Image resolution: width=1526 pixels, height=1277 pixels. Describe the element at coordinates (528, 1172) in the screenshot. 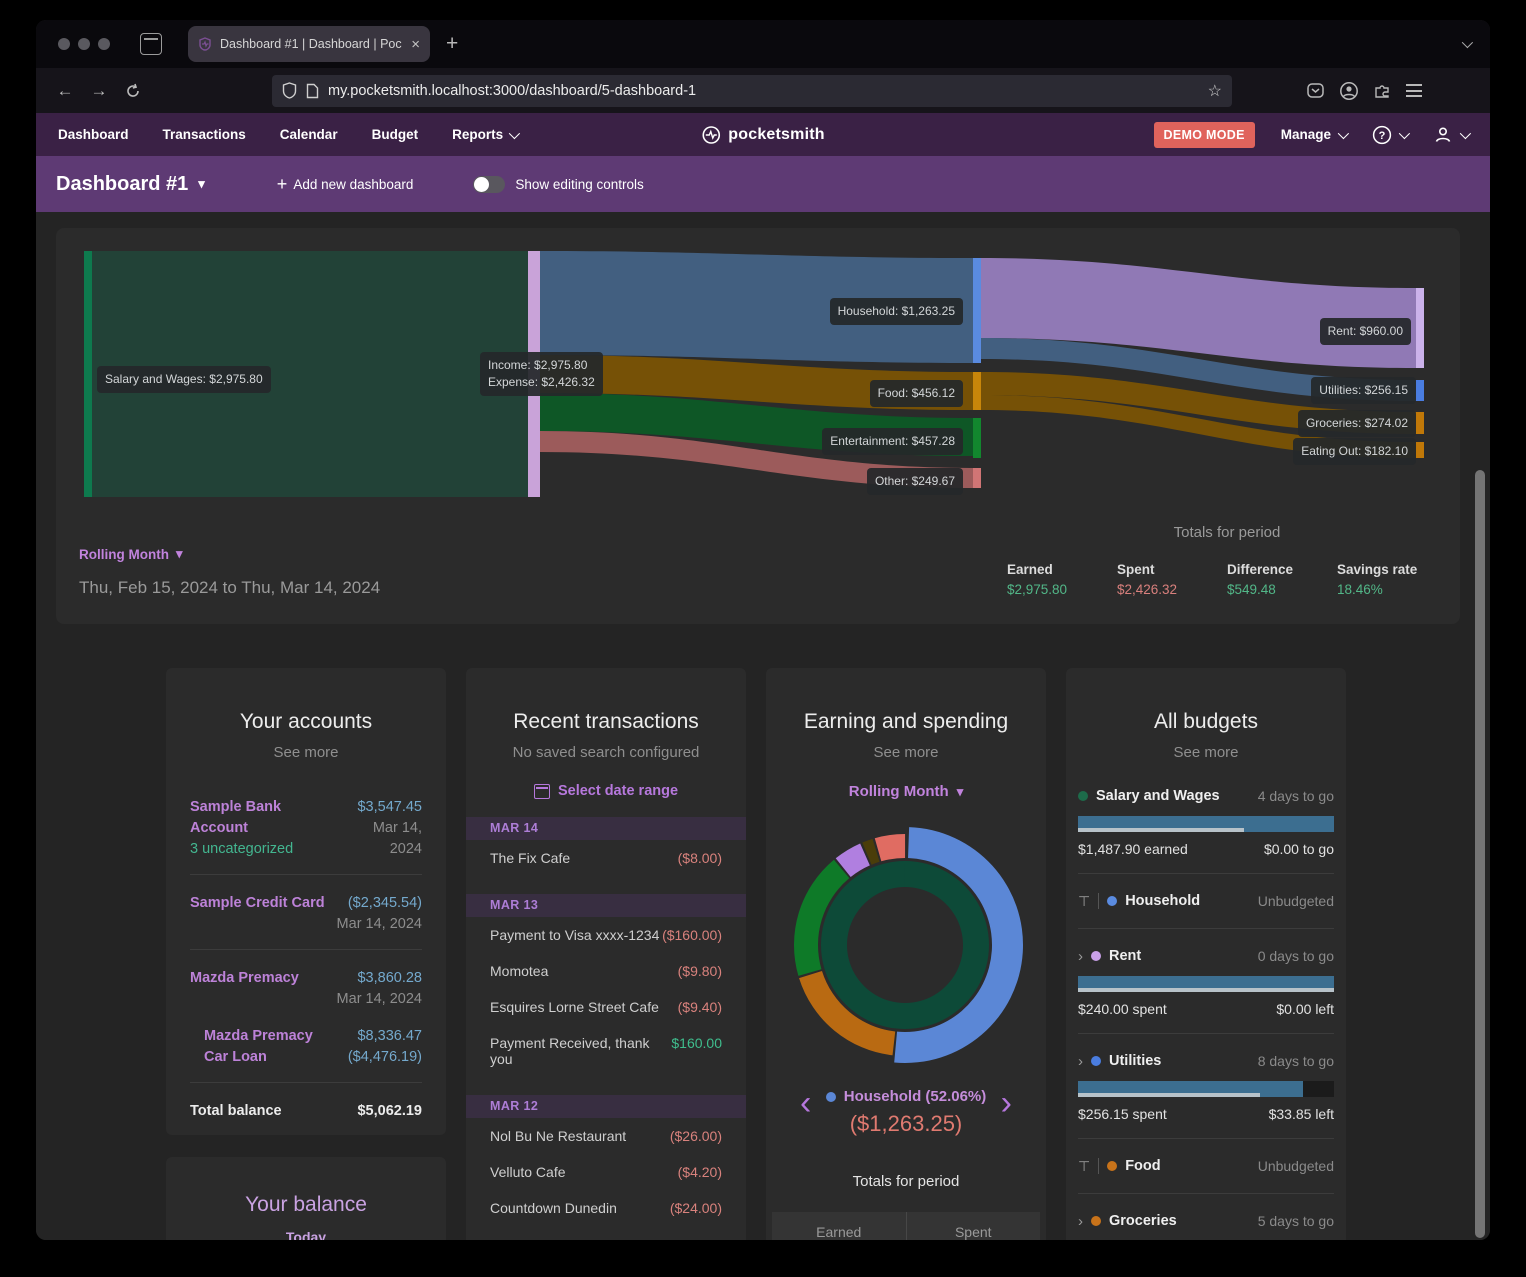

I see `transaction-name: Velluto Cafe` at that location.